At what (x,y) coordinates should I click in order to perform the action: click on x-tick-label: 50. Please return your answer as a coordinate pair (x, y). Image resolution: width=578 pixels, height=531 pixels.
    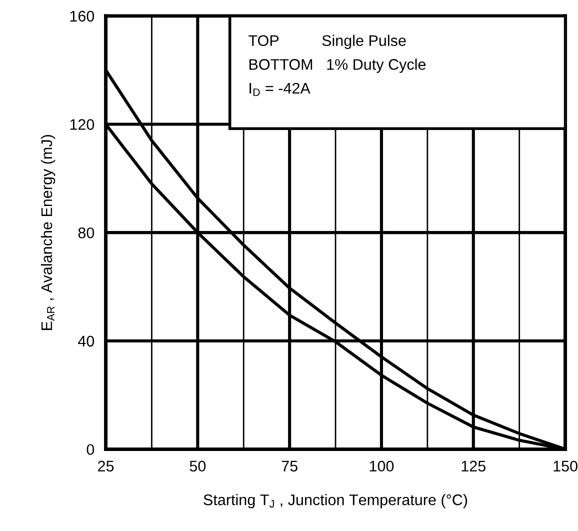
    Looking at the image, I should click on (198, 466).